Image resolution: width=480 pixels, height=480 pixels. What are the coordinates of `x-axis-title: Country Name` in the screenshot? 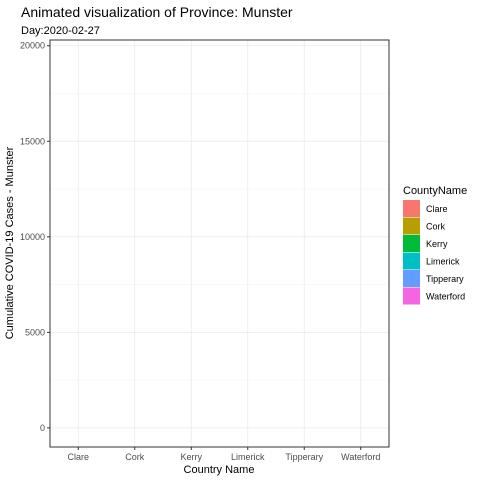 It's located at (219, 470).